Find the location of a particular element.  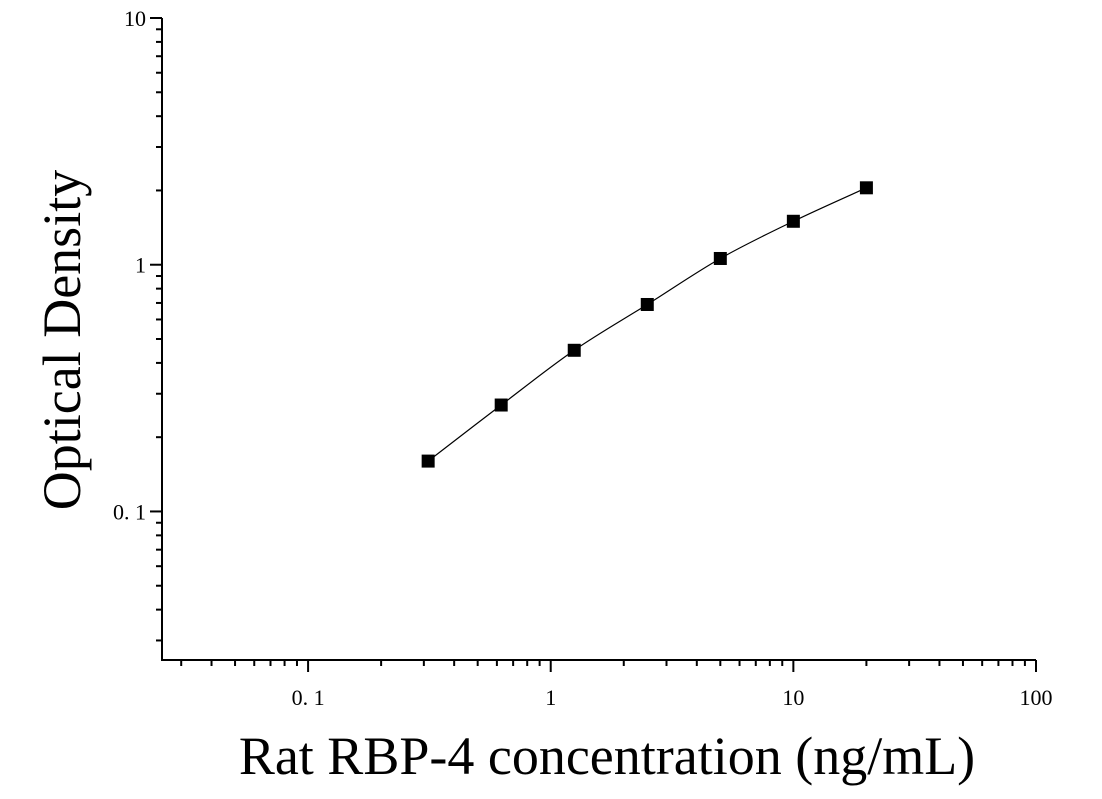

x-tick-label: 100 is located at coordinates (1036, 697).